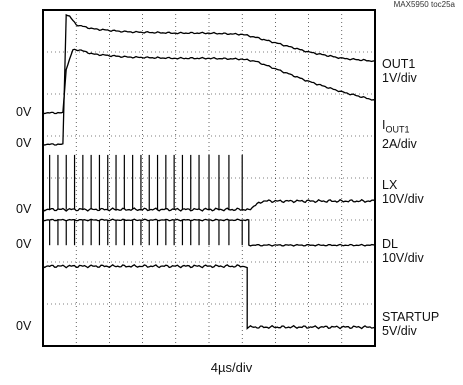  I want to click on lx-zero-label: 0V, so click(24, 208).